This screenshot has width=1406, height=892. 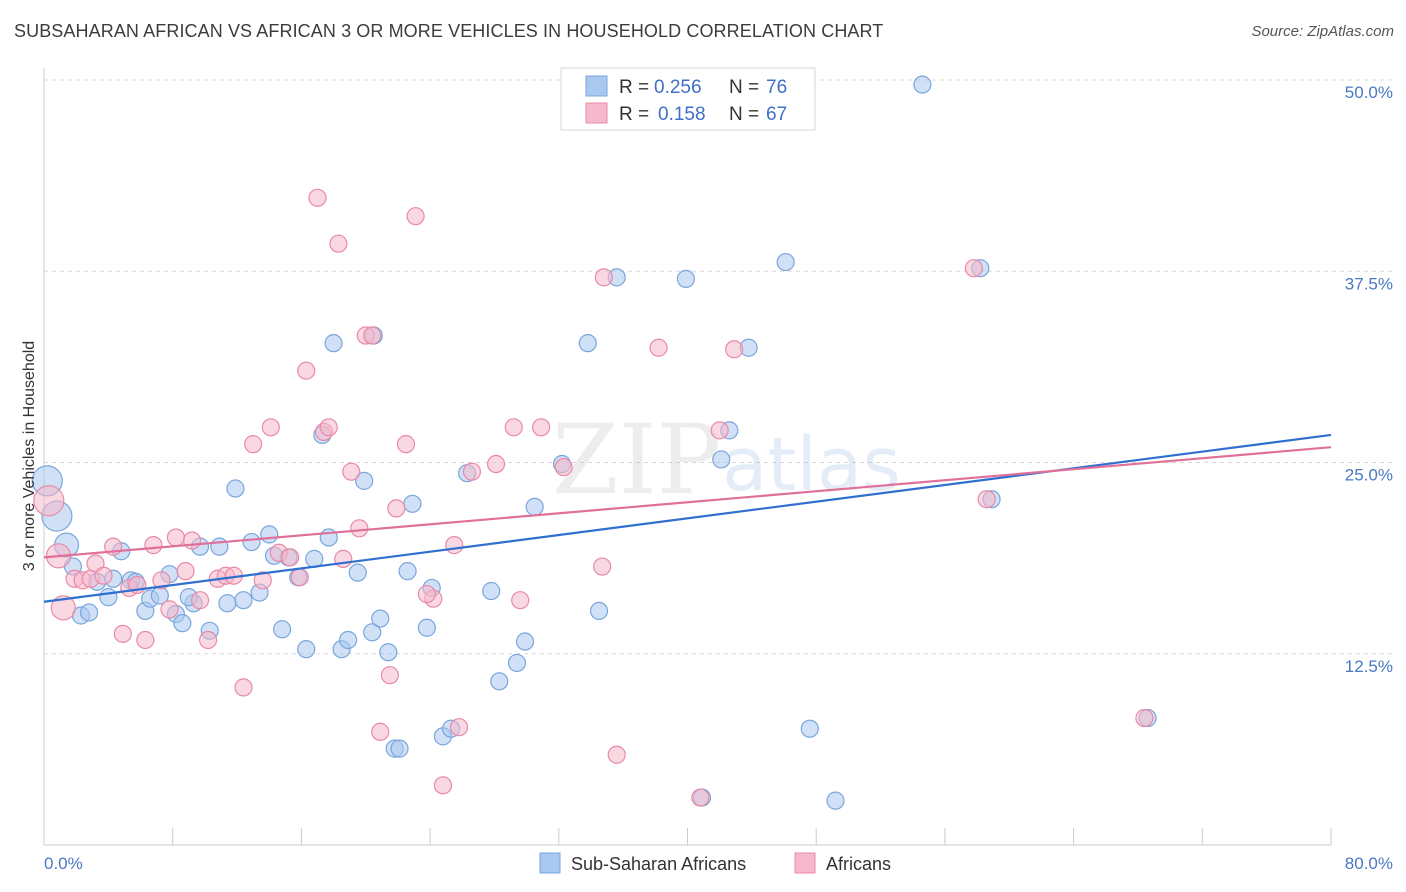 What do you see at coordinates (1369, 475) in the screenshot?
I see `y-tick-label: 25.0%` at bounding box center [1369, 475].